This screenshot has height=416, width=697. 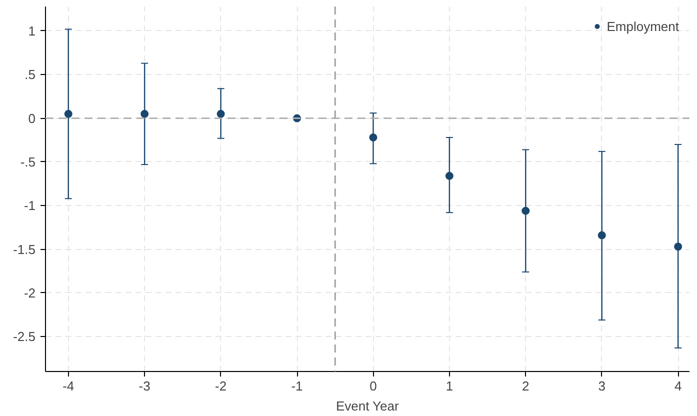 I want to click on y-tick-label: .5, so click(x=30, y=74).